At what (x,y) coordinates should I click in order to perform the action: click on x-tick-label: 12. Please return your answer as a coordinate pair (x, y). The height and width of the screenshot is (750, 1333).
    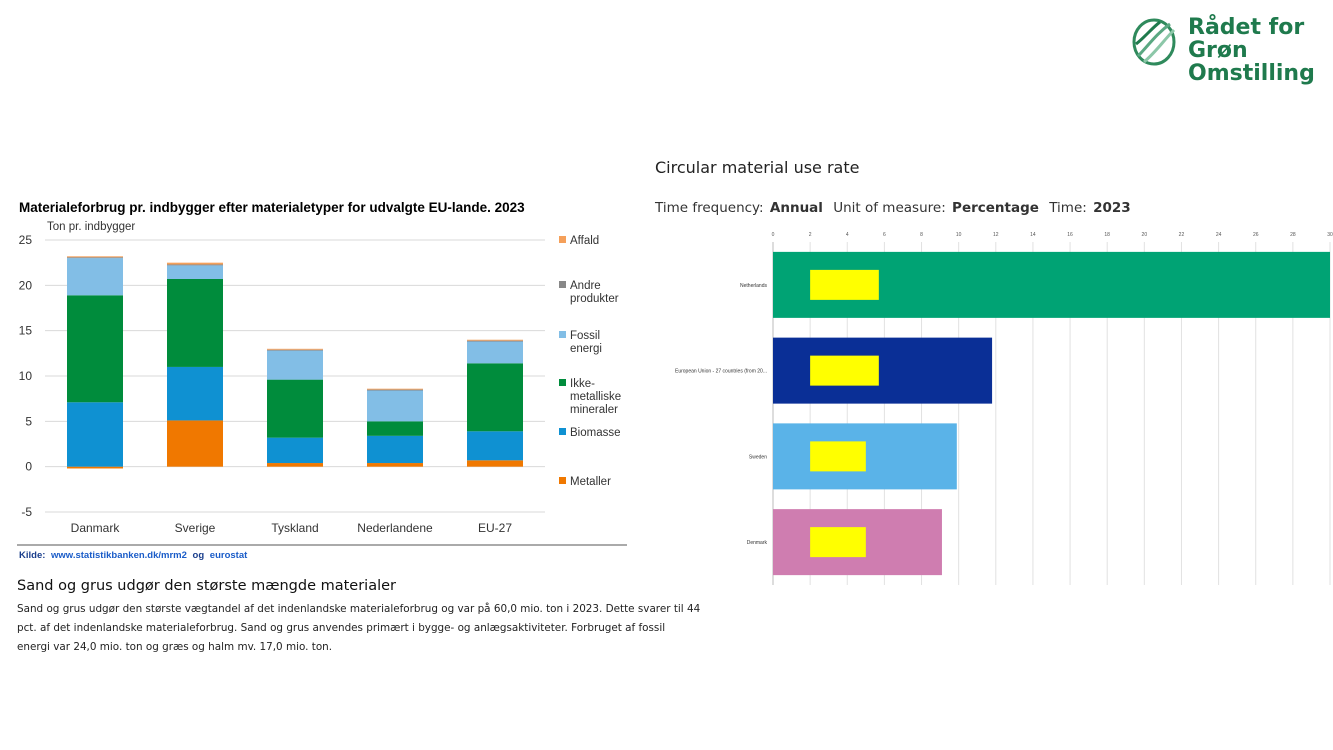
    Looking at the image, I should click on (996, 235).